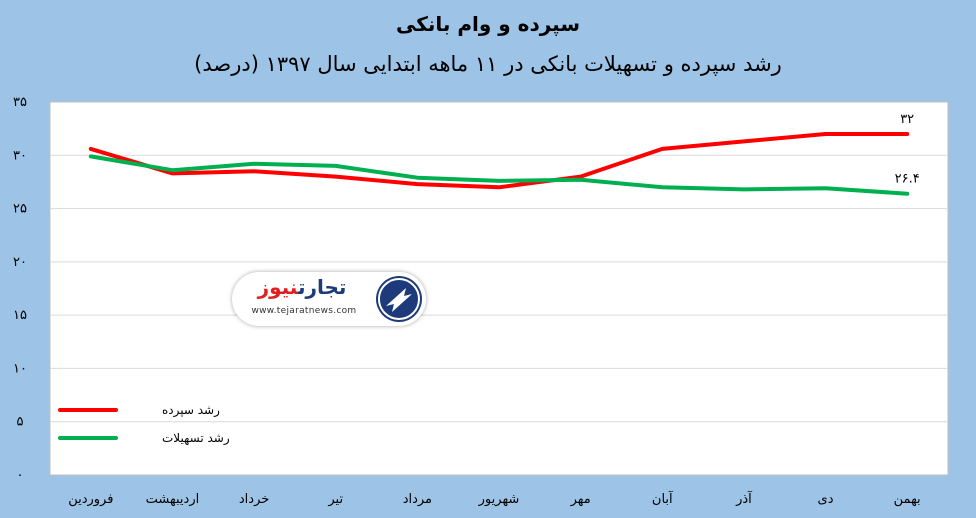 The width and height of the screenshot is (976, 518). Describe the element at coordinates (499, 499) in the screenshot. I see `x-tick-label: شهریور` at that location.